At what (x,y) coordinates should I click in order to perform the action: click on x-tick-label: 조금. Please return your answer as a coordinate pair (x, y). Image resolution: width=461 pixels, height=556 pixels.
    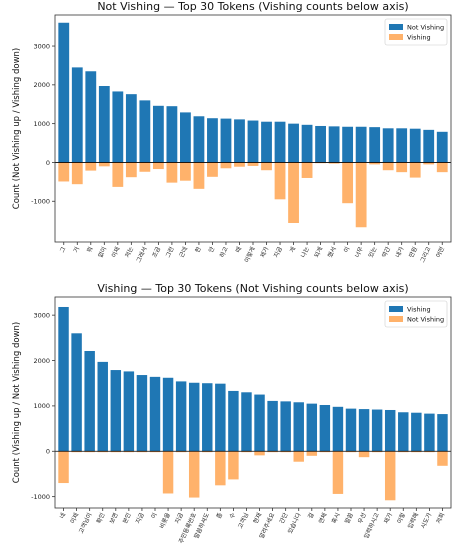
    Looking at the image, I should click on (156, 251).